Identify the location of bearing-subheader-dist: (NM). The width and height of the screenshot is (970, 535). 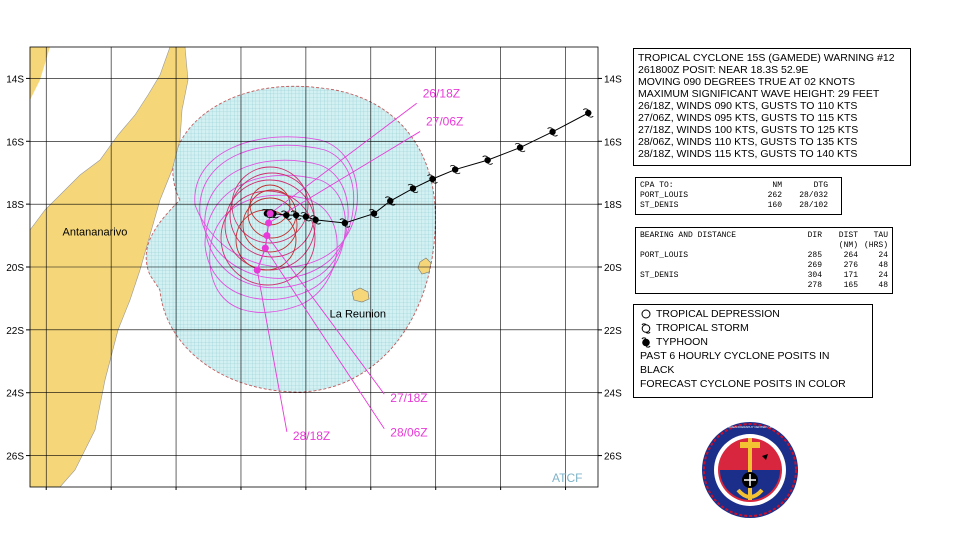
(848, 245).